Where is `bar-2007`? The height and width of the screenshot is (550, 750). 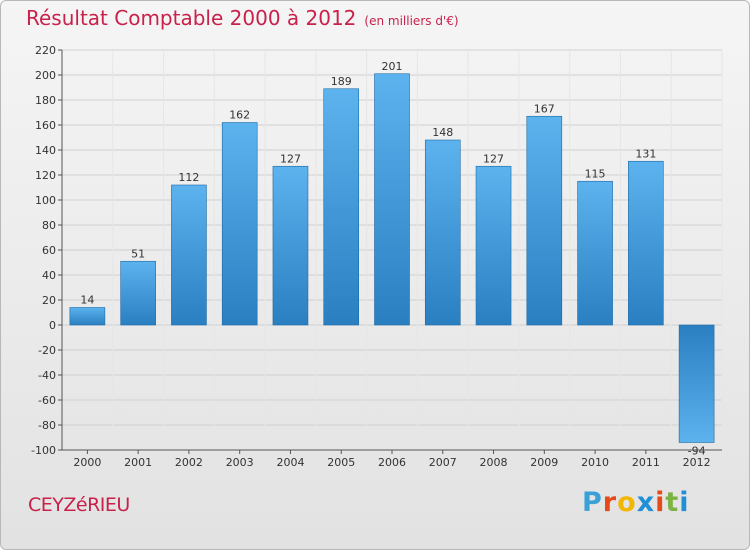
bar-2007 is located at coordinates (442, 232).